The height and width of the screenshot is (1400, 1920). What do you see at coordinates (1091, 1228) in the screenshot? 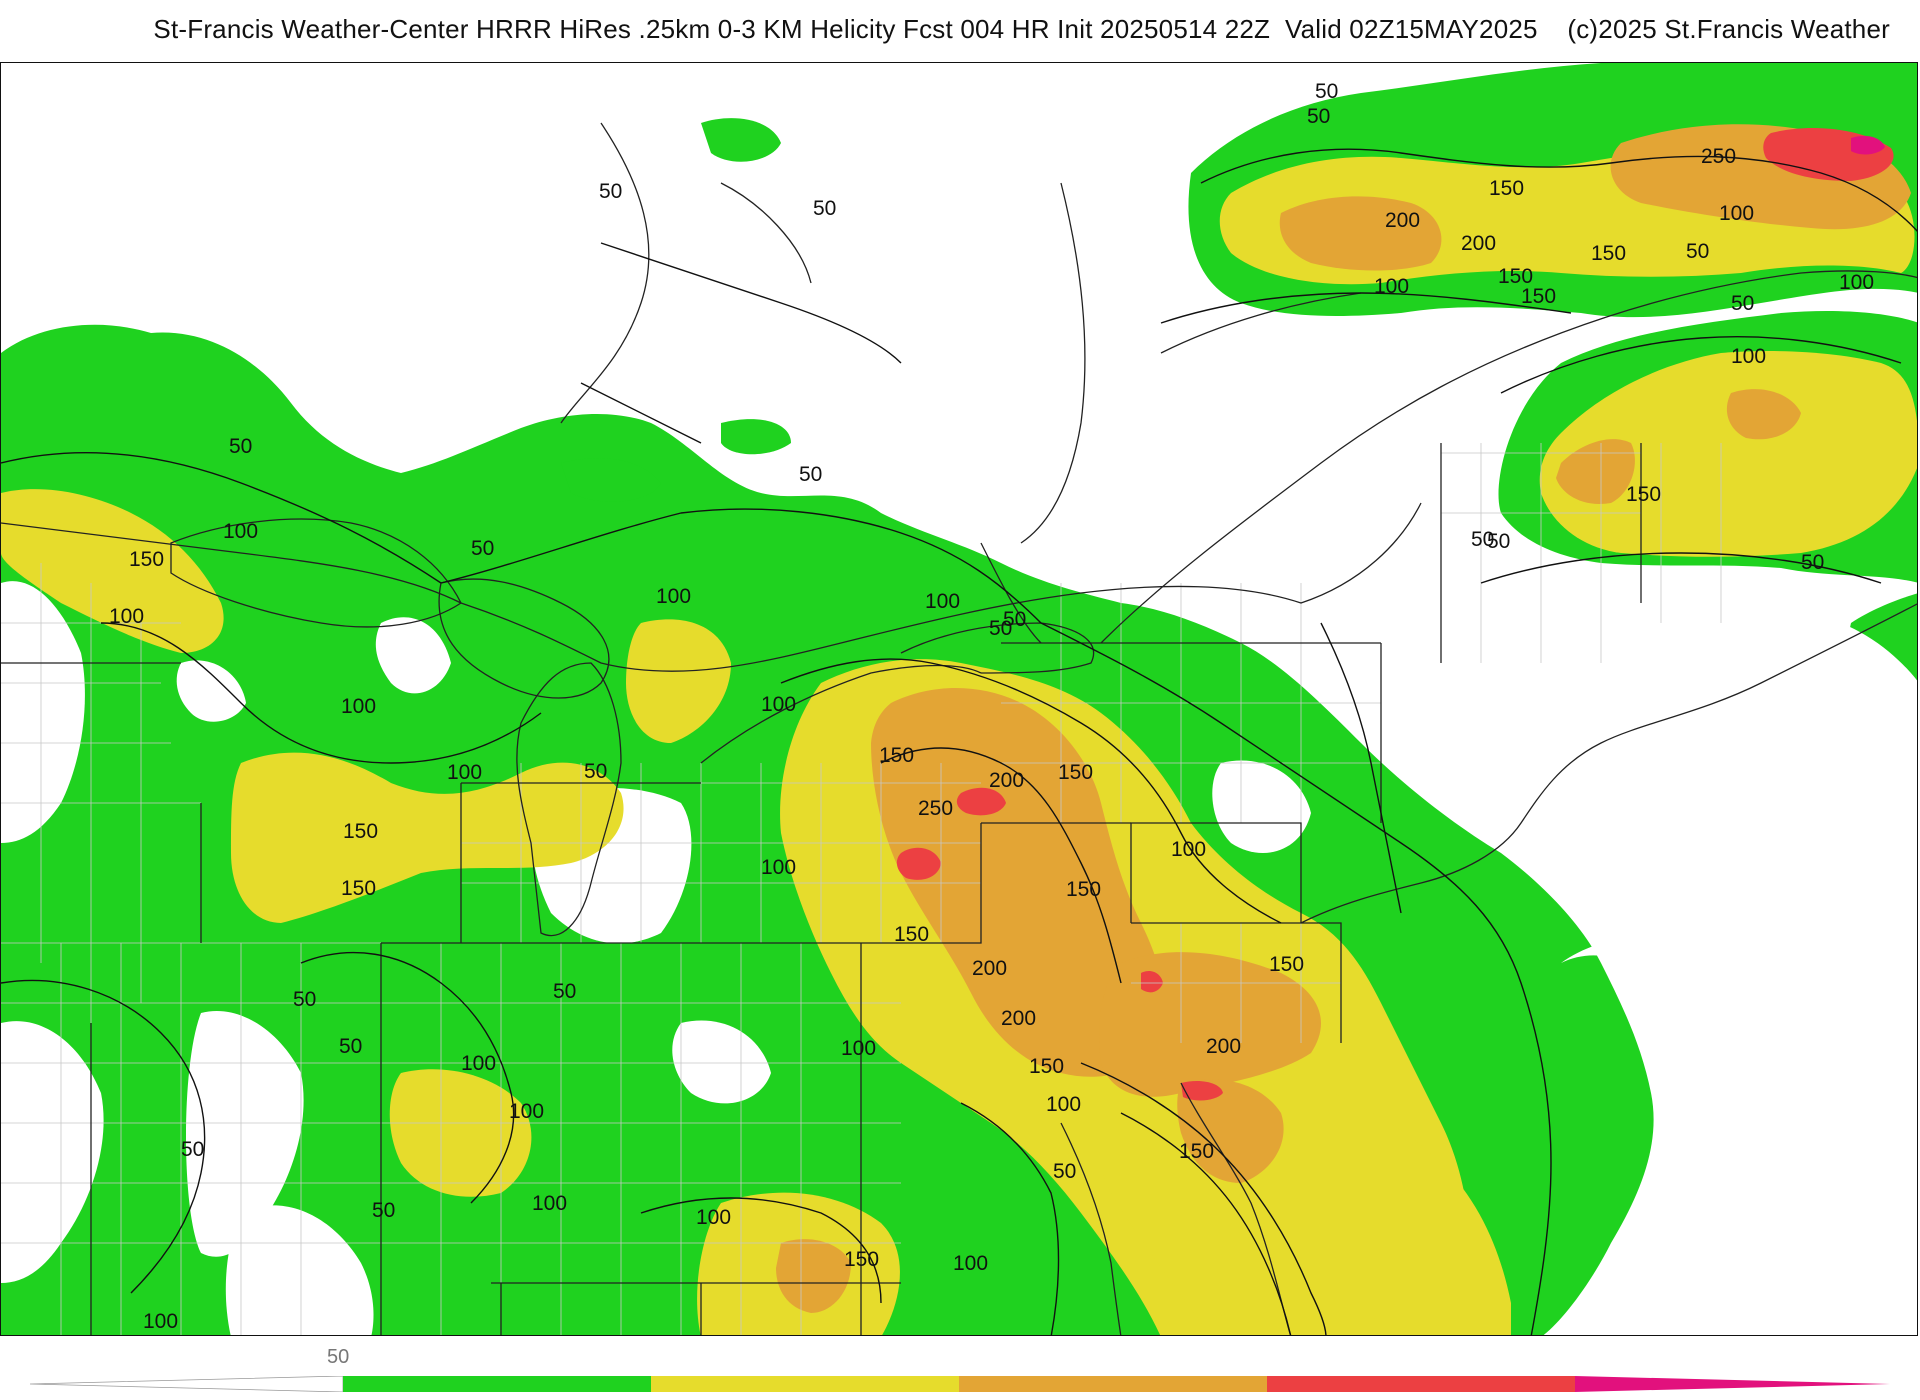
I see `atlantic-coastline` at bounding box center [1091, 1228].